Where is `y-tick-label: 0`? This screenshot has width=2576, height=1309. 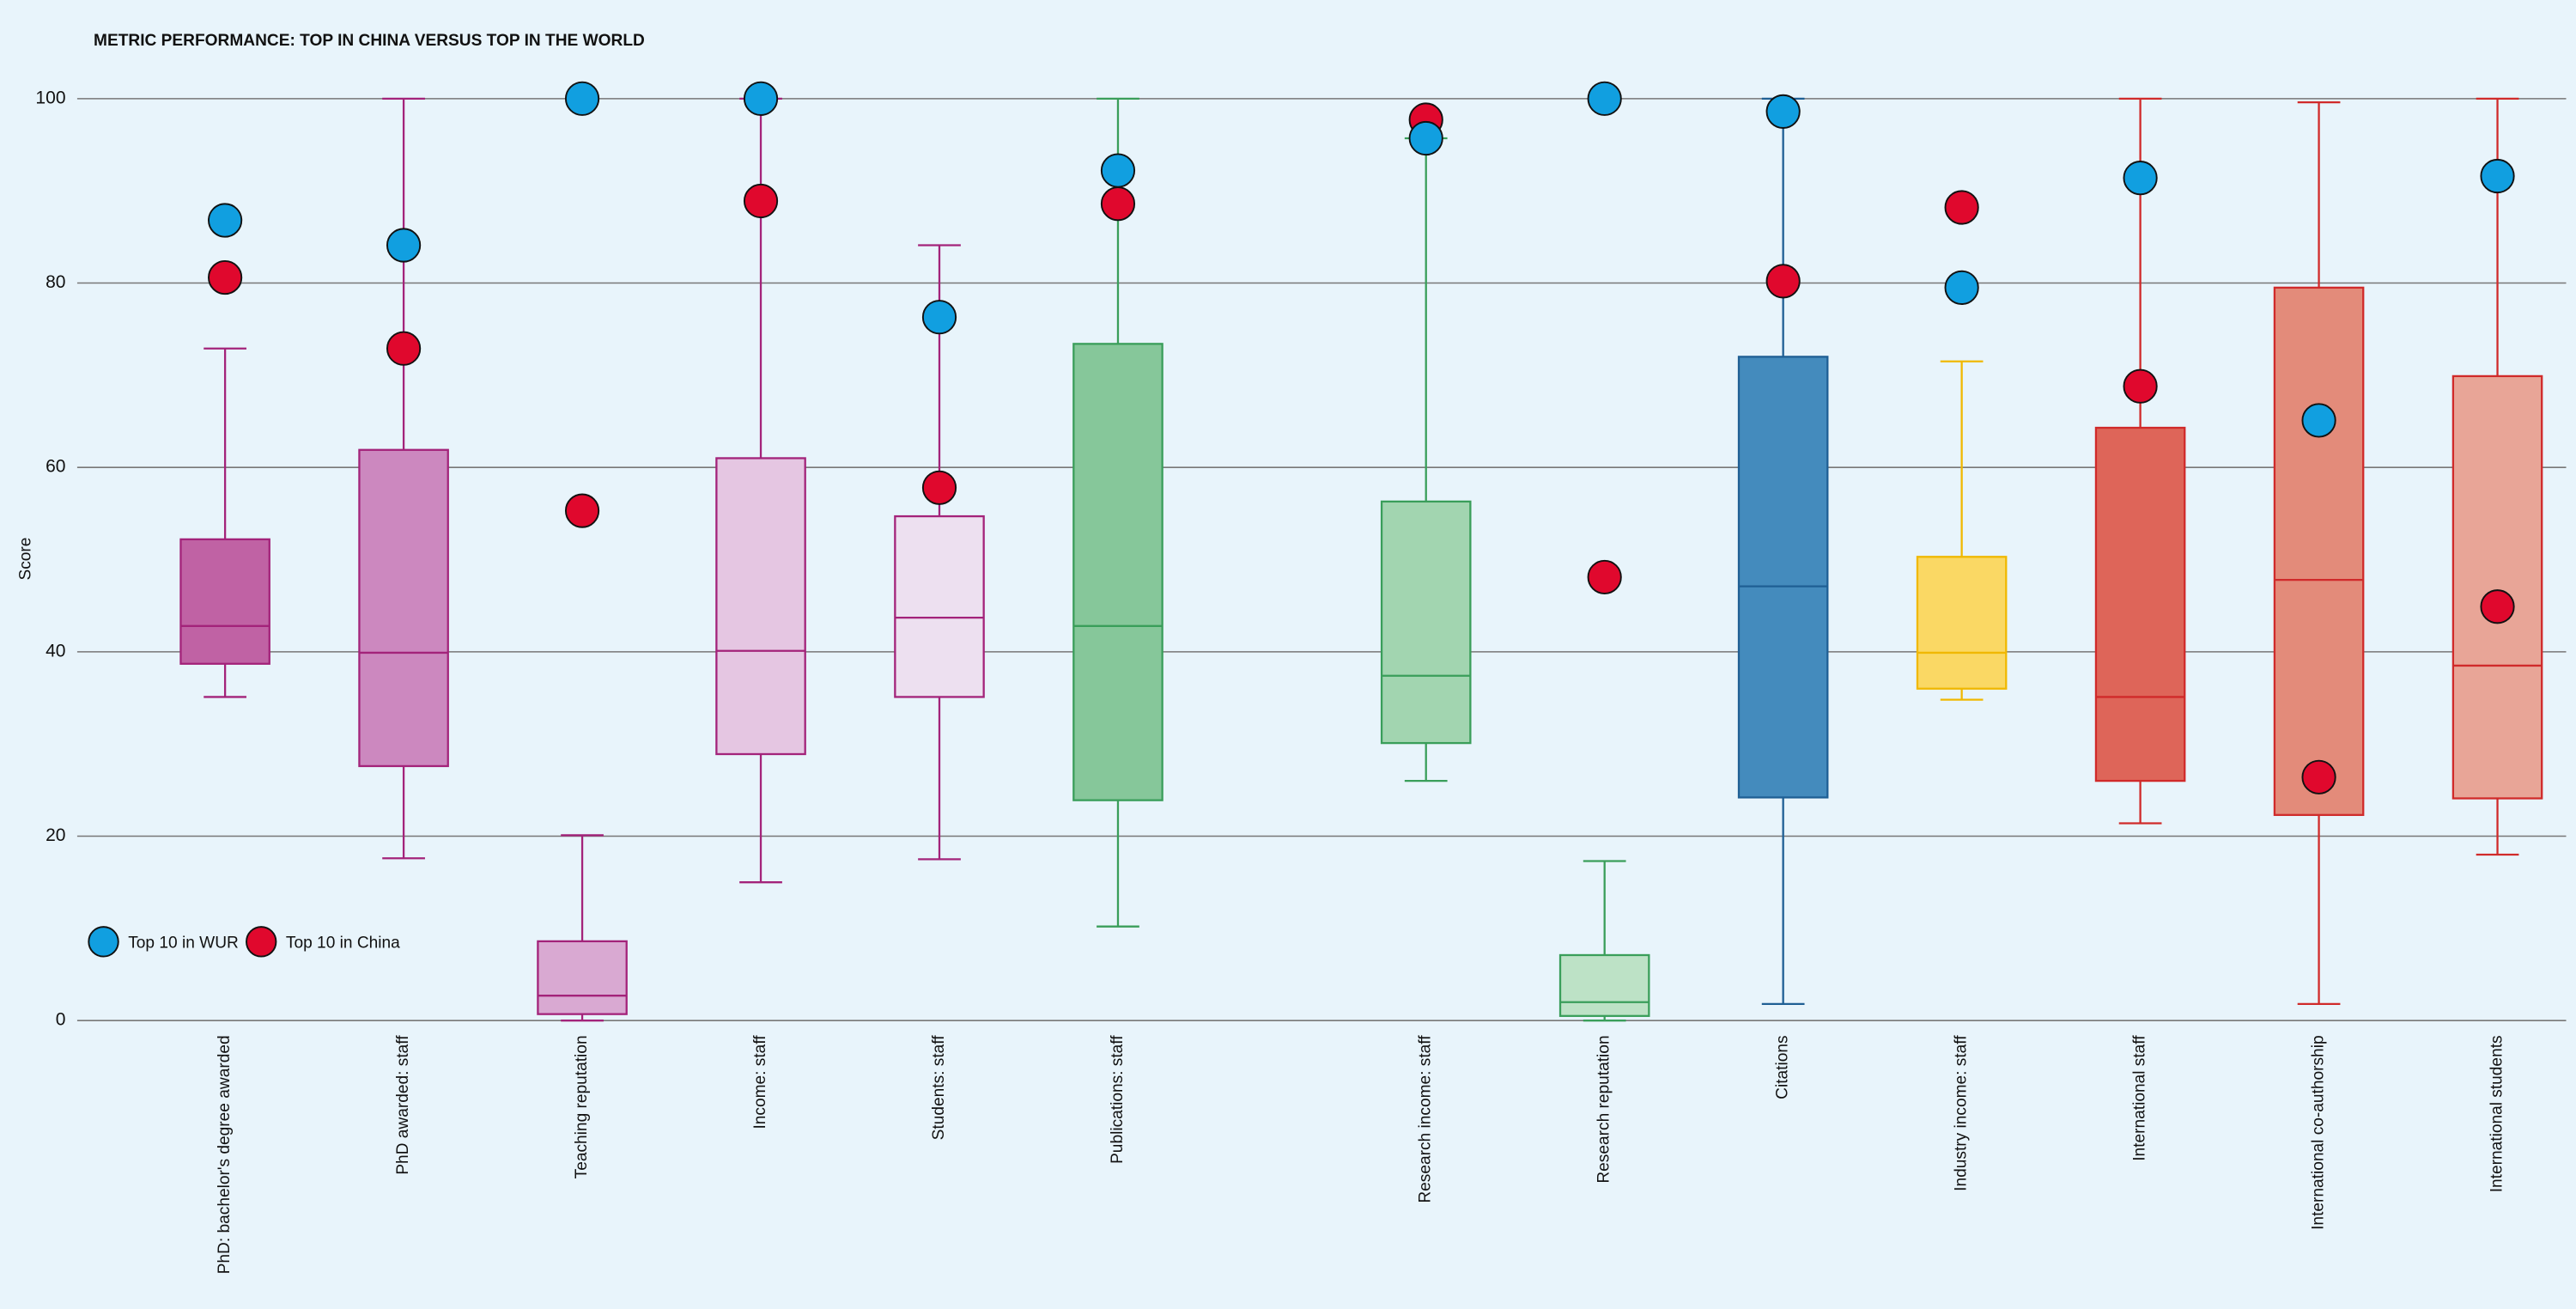
y-tick-label: 0 is located at coordinates (61, 1020).